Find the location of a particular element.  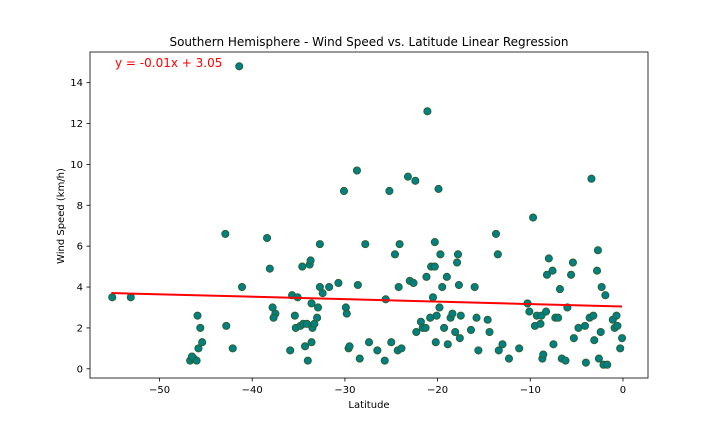

y-tick-label: 10 is located at coordinates (76, 165).